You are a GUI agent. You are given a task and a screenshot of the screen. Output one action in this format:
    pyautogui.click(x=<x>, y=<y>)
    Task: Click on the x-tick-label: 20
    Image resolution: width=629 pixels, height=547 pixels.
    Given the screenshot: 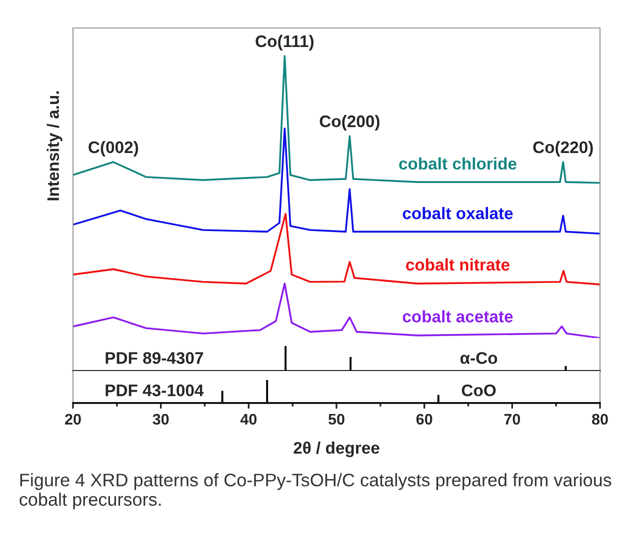 What is the action you would take?
    pyautogui.click(x=73, y=419)
    